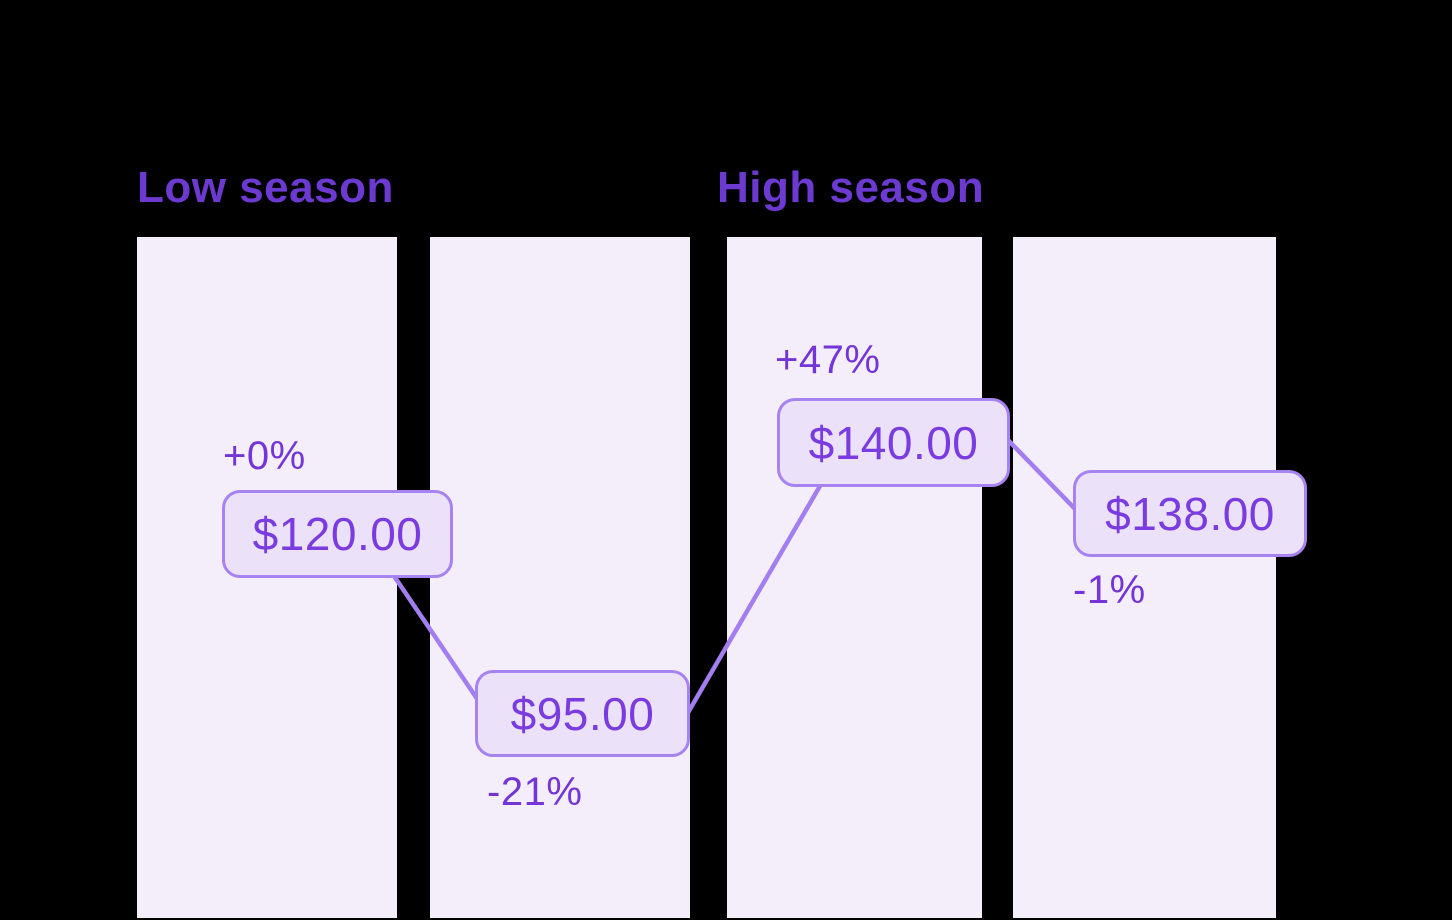 The width and height of the screenshot is (1452, 920). I want to click on price-pill: $95.00, so click(582, 713).